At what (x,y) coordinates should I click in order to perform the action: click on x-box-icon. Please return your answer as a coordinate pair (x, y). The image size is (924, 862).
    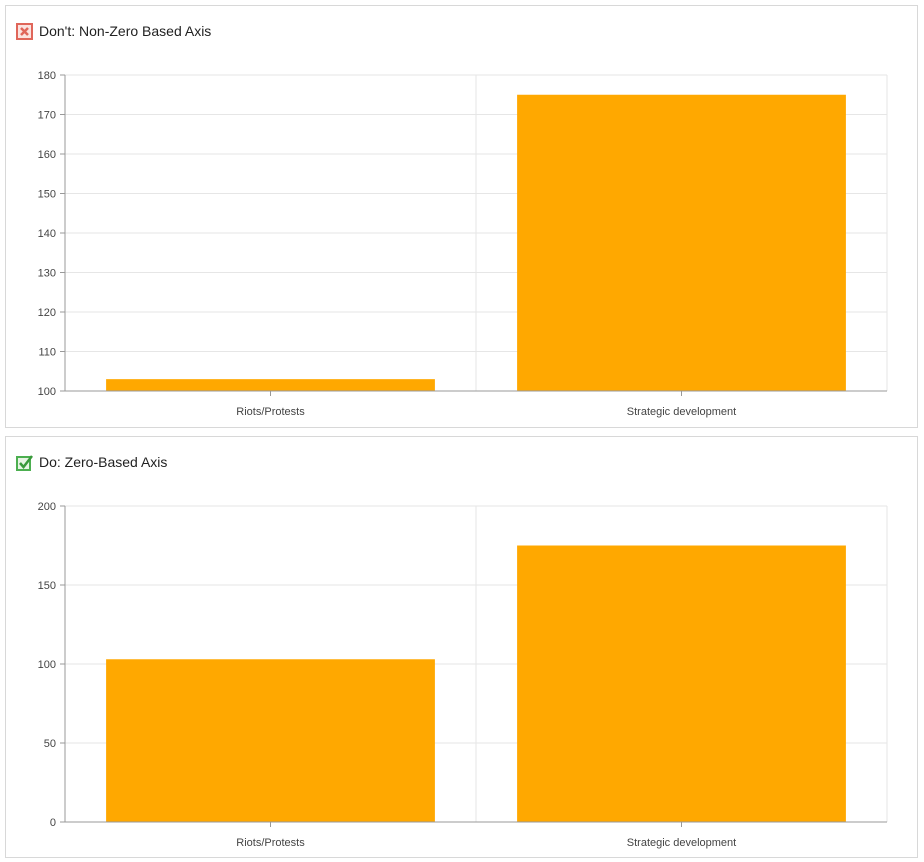
    Looking at the image, I should click on (24, 31).